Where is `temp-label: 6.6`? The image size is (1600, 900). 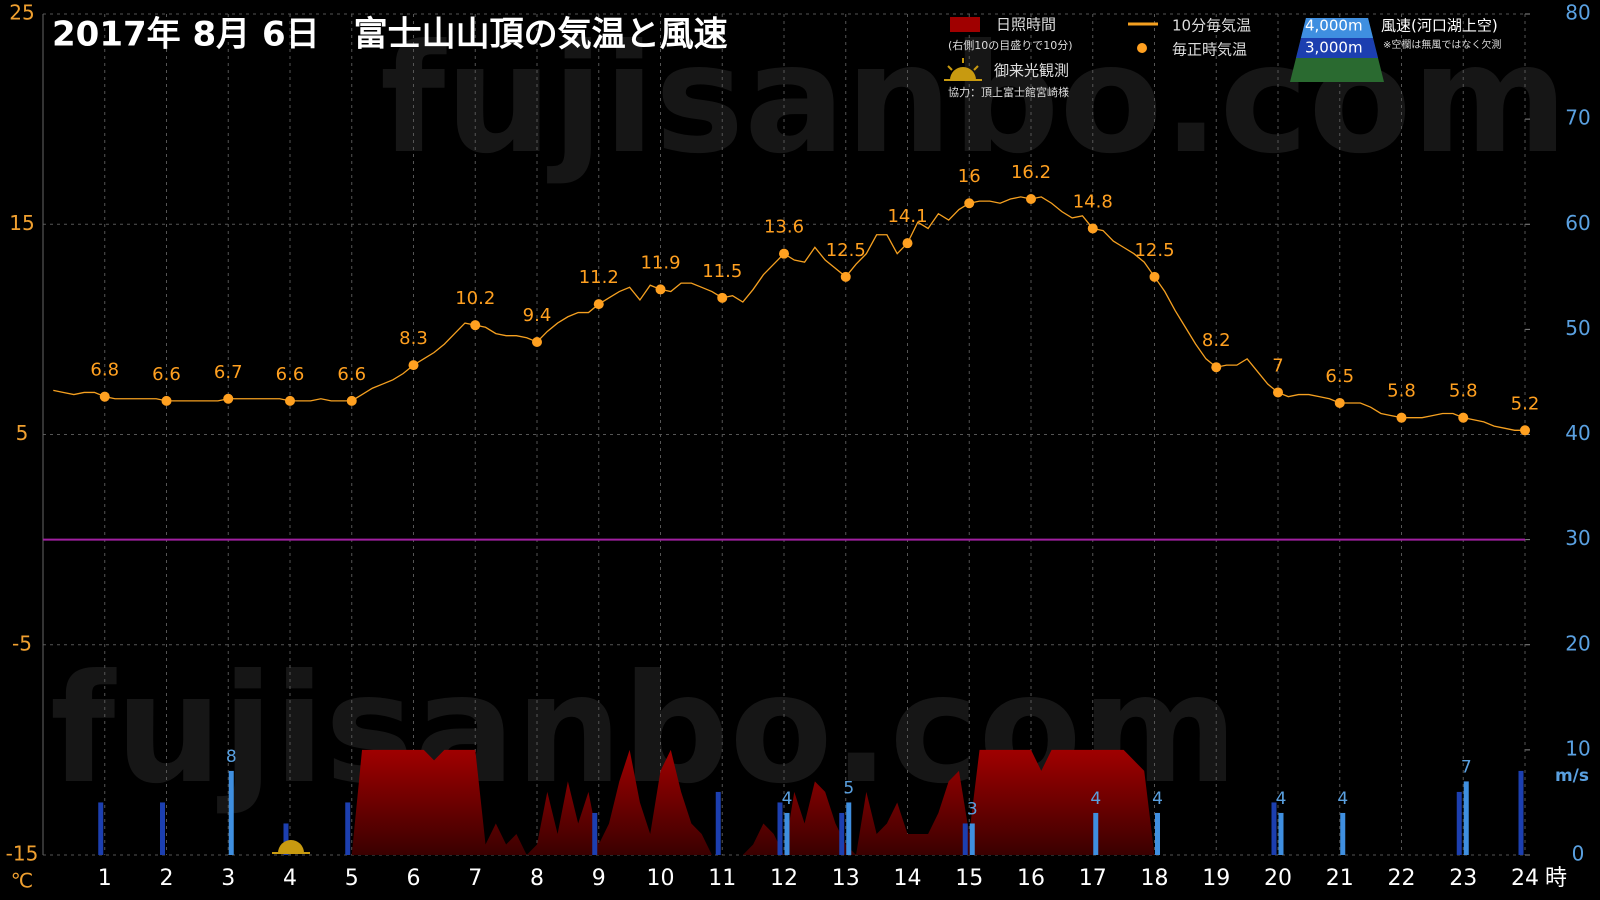
temp-label: 6.6 is located at coordinates (351, 374).